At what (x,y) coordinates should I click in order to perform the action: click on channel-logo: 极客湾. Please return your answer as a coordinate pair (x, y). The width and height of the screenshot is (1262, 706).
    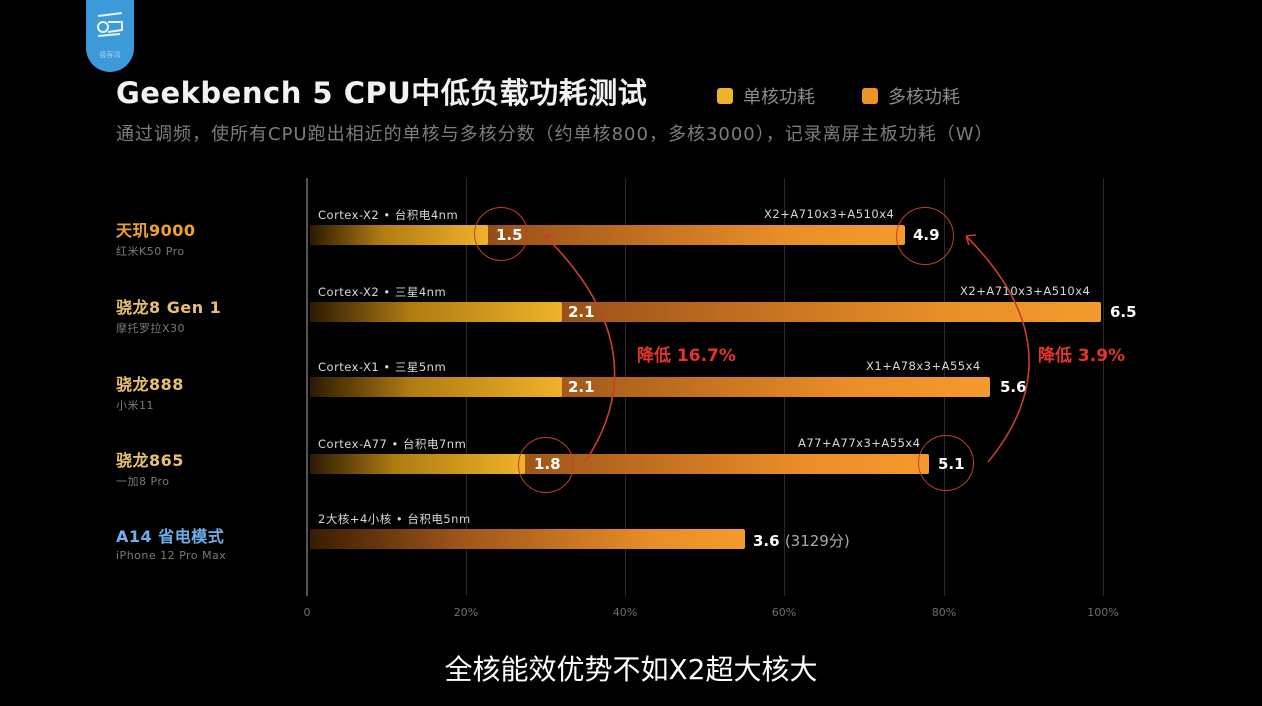
    Looking at the image, I should click on (110, 36).